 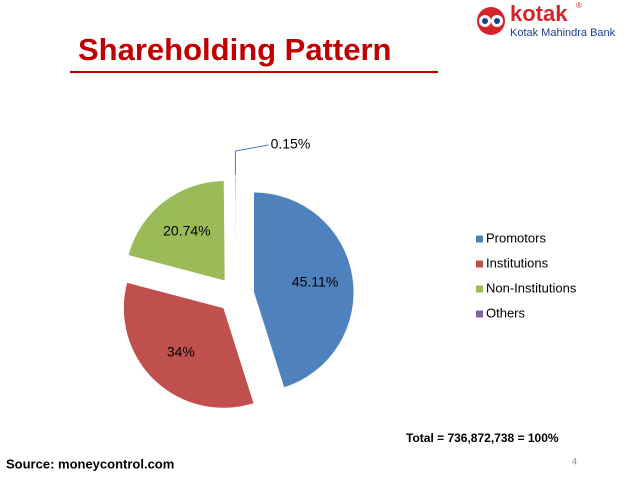 I want to click on logo-subtitle: Kotak Mahindra Bank, so click(x=563, y=33).